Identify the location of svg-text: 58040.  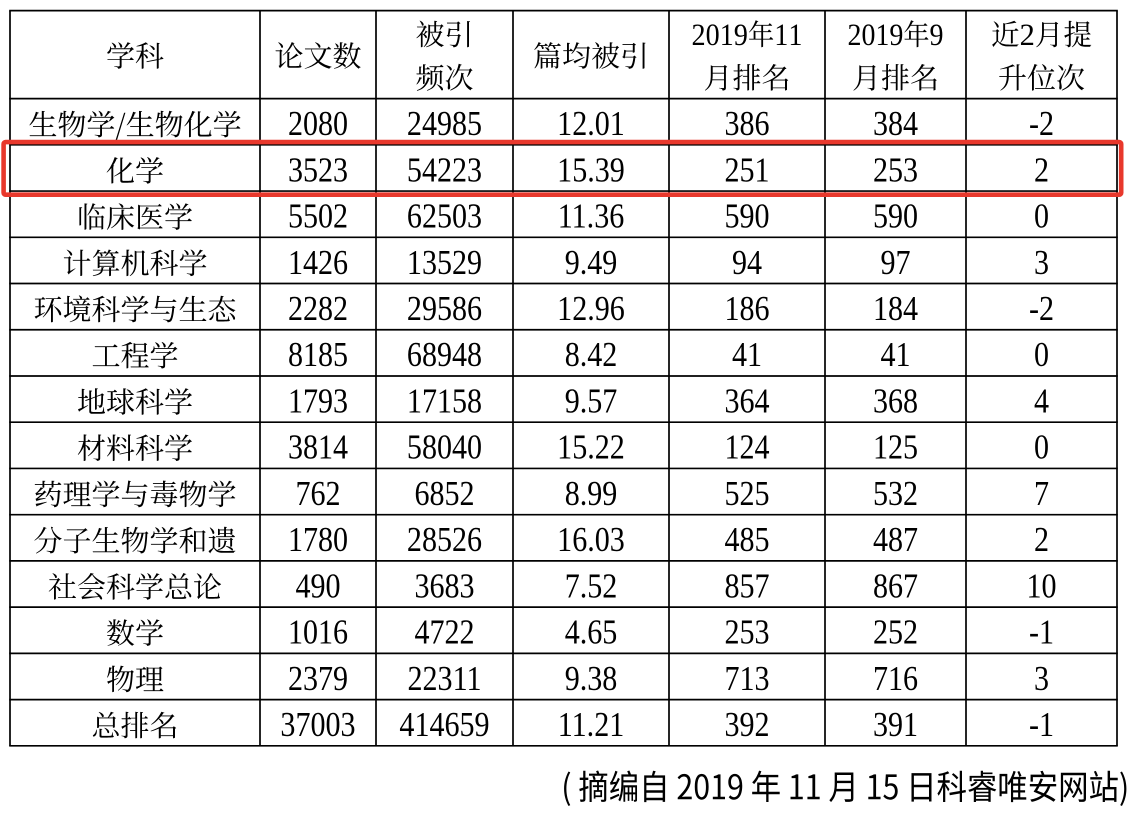
(444, 448).